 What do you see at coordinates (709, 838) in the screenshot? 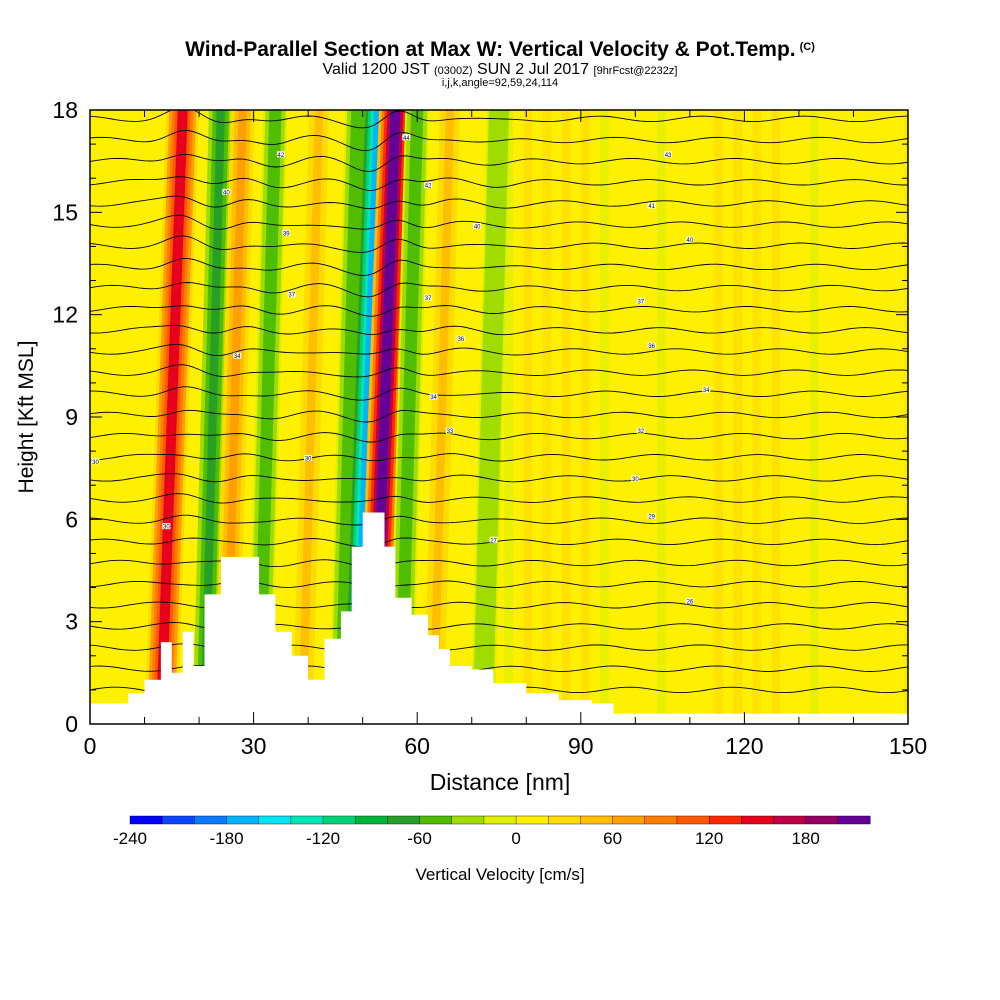
I see `colorbar-tick-label: 120` at bounding box center [709, 838].